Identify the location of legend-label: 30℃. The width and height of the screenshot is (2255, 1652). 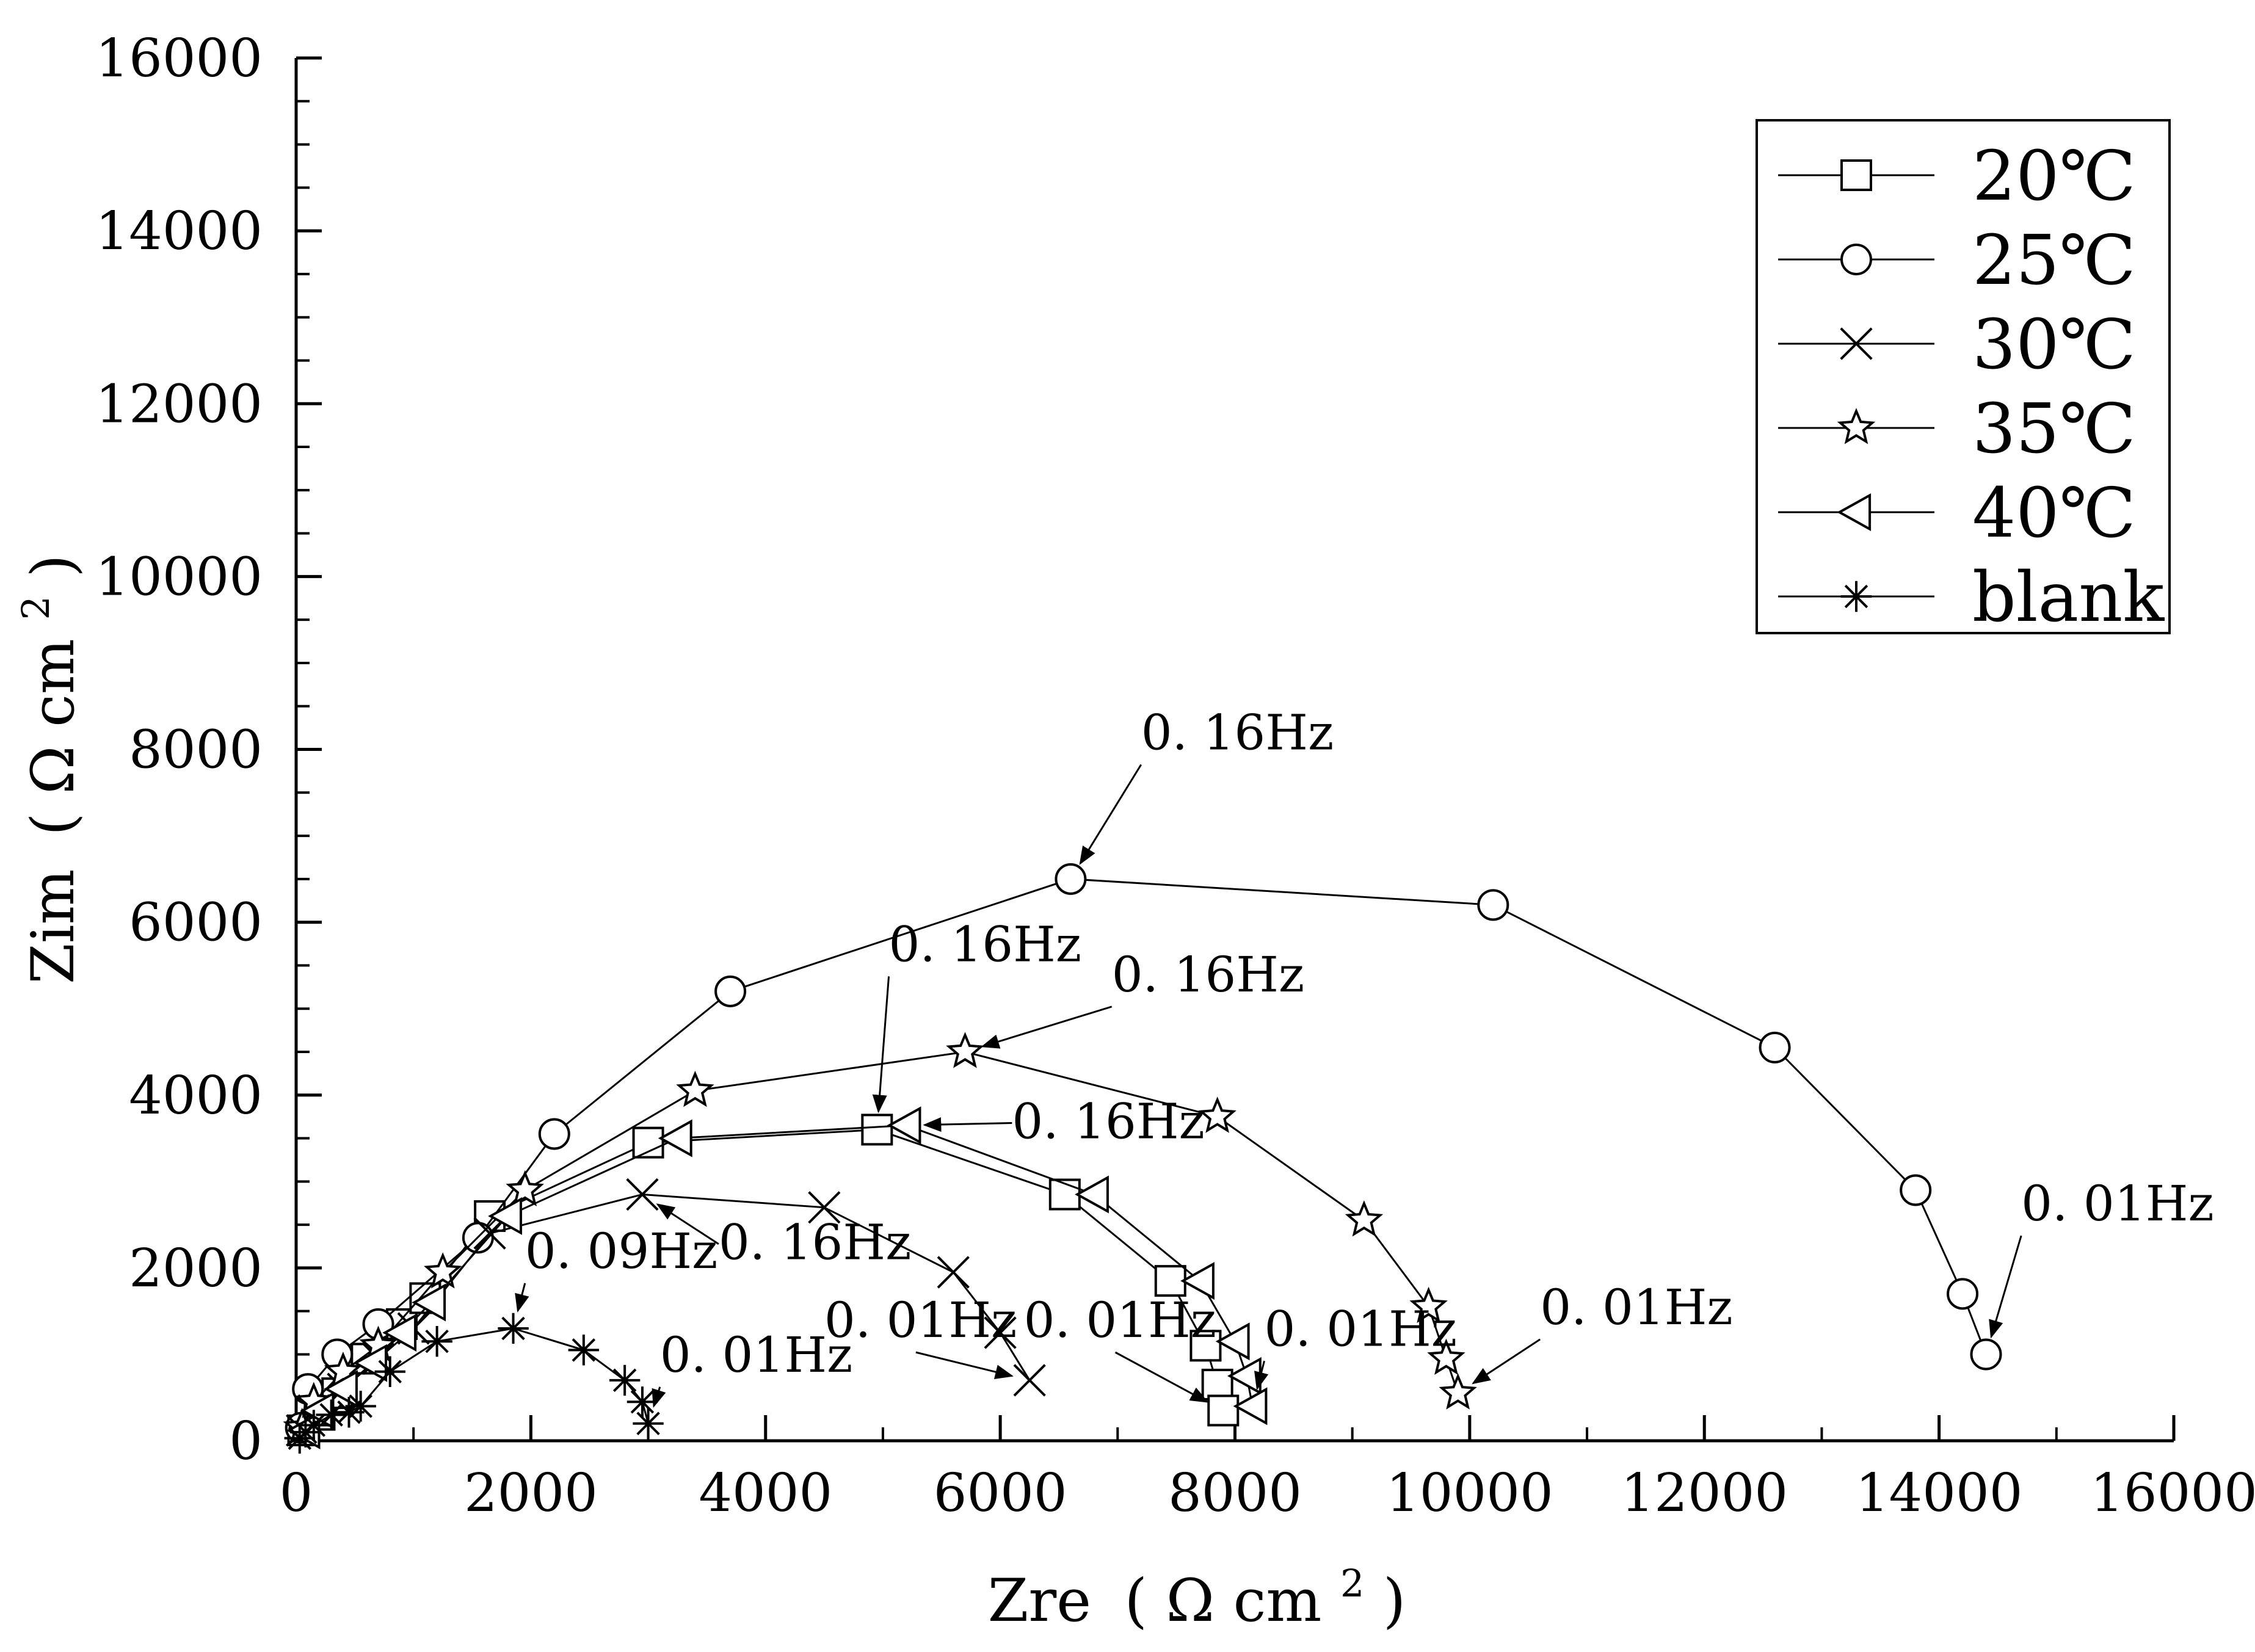
(2054, 345).